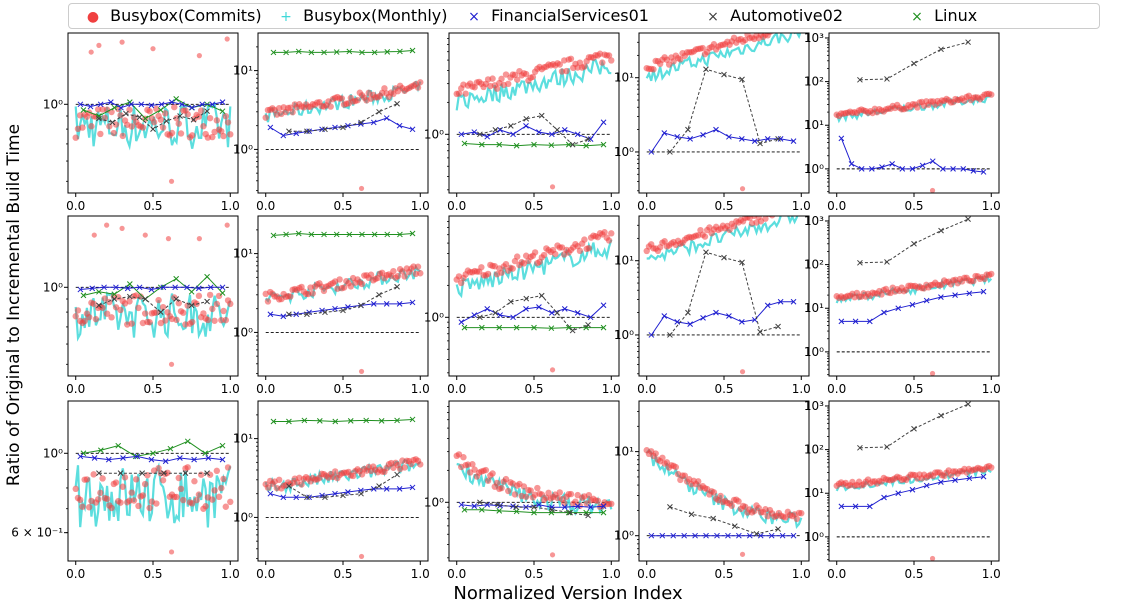 The height and width of the screenshot is (610, 1136). What do you see at coordinates (331, 305) in the screenshot?
I see `subplot-1-1: 0.0 0.5 1.0 10⁰ 10¹` at bounding box center [331, 305].